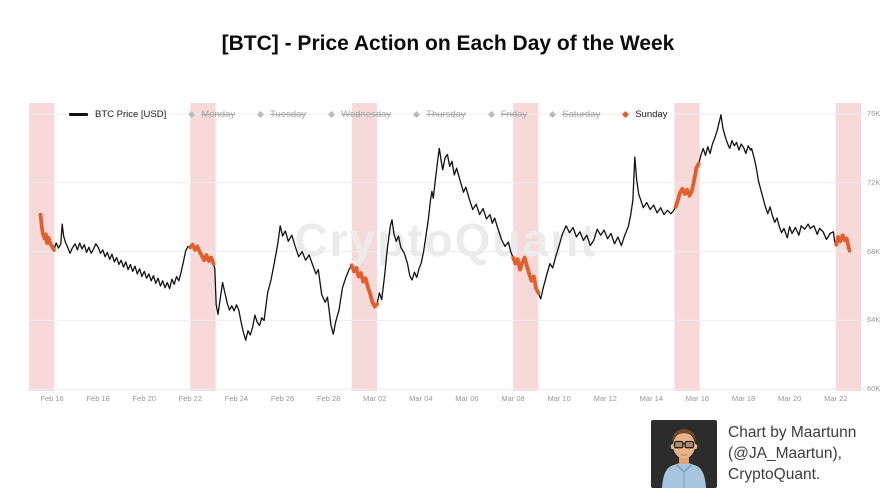  What do you see at coordinates (874, 182) in the screenshot?
I see `y-axis-label: 72K` at bounding box center [874, 182].